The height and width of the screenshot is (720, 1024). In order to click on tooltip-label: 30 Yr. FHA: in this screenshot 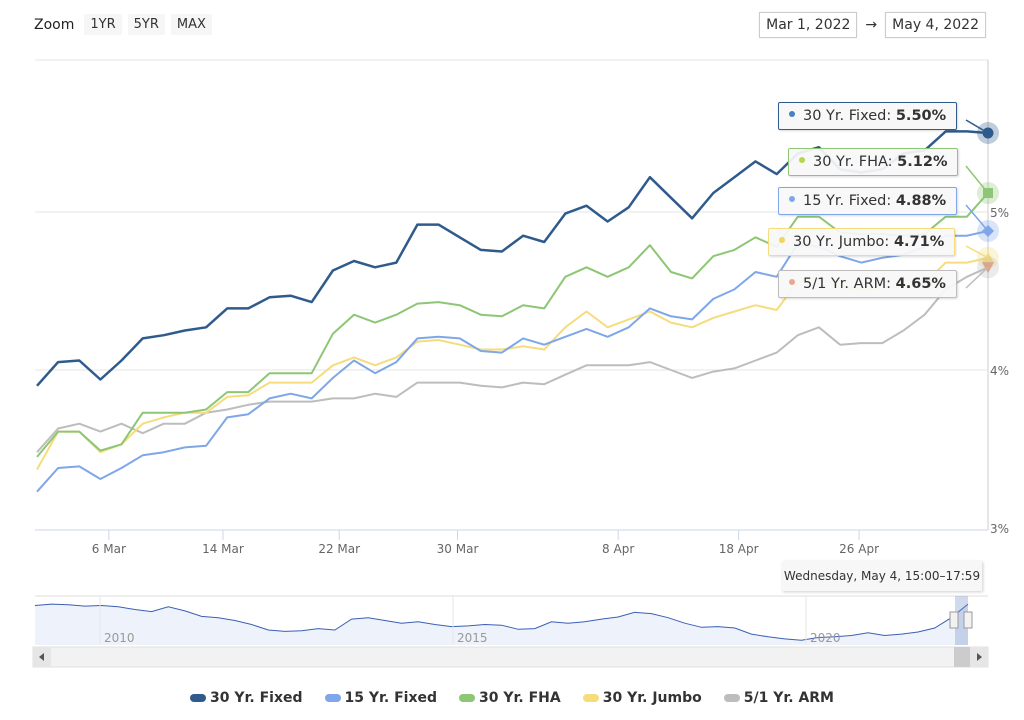, I will do `click(855, 162)`.